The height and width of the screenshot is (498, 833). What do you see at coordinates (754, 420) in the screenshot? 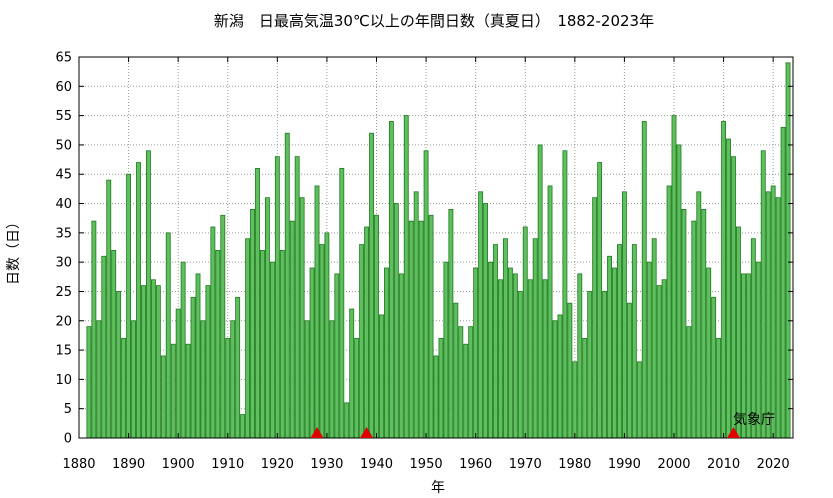
I see `source-label: 気象庁` at bounding box center [754, 420].